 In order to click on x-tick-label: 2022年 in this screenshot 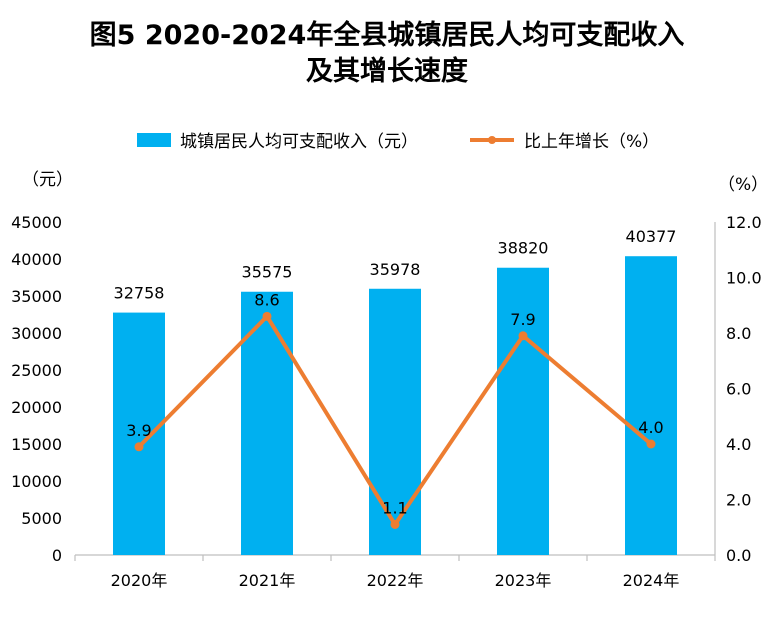, I will do `click(395, 580)`.